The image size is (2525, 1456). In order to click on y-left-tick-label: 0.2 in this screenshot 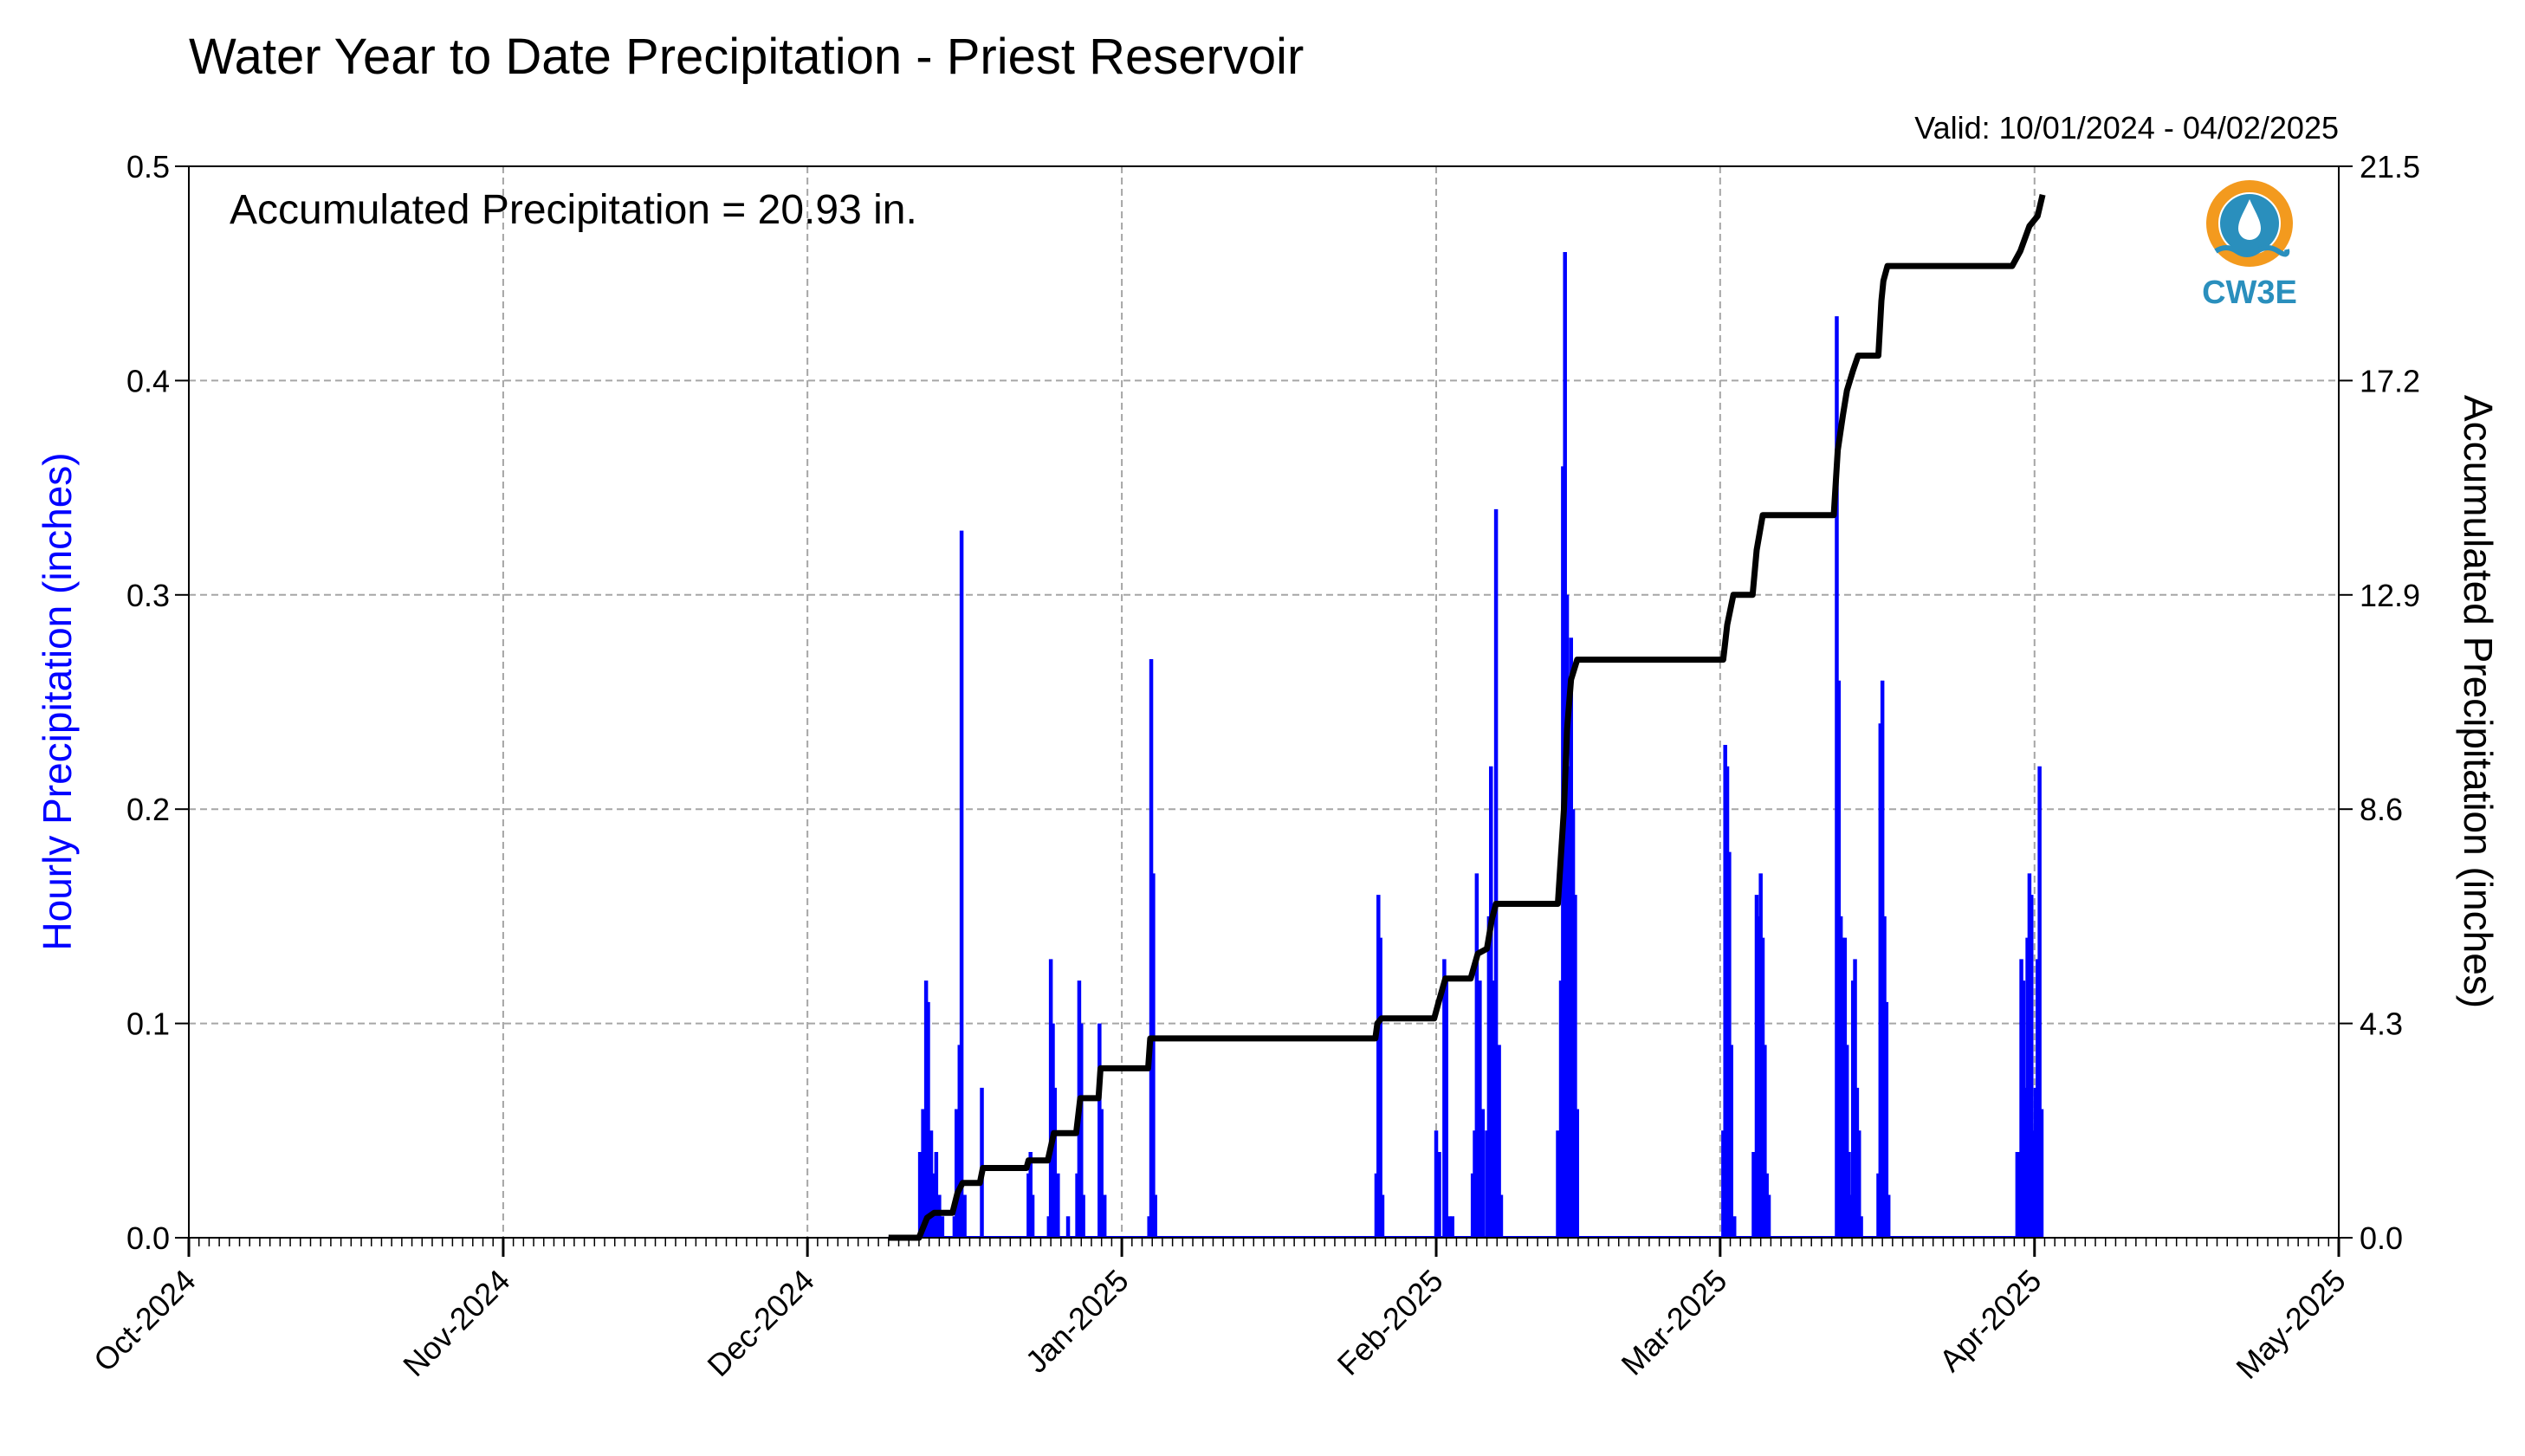, I will do `click(148, 809)`.